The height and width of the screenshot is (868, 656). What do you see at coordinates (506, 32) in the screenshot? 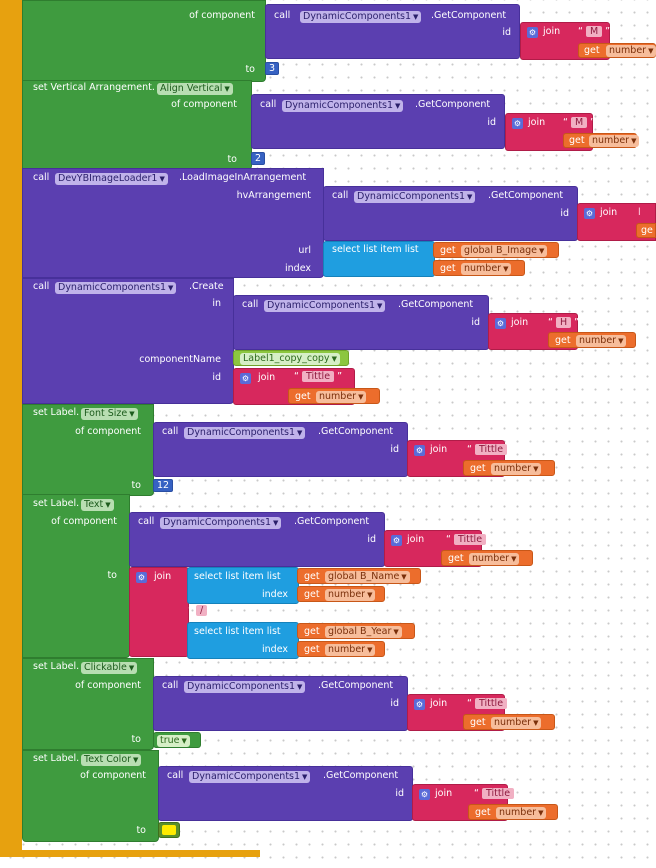
I see `id-label: id` at bounding box center [506, 32].